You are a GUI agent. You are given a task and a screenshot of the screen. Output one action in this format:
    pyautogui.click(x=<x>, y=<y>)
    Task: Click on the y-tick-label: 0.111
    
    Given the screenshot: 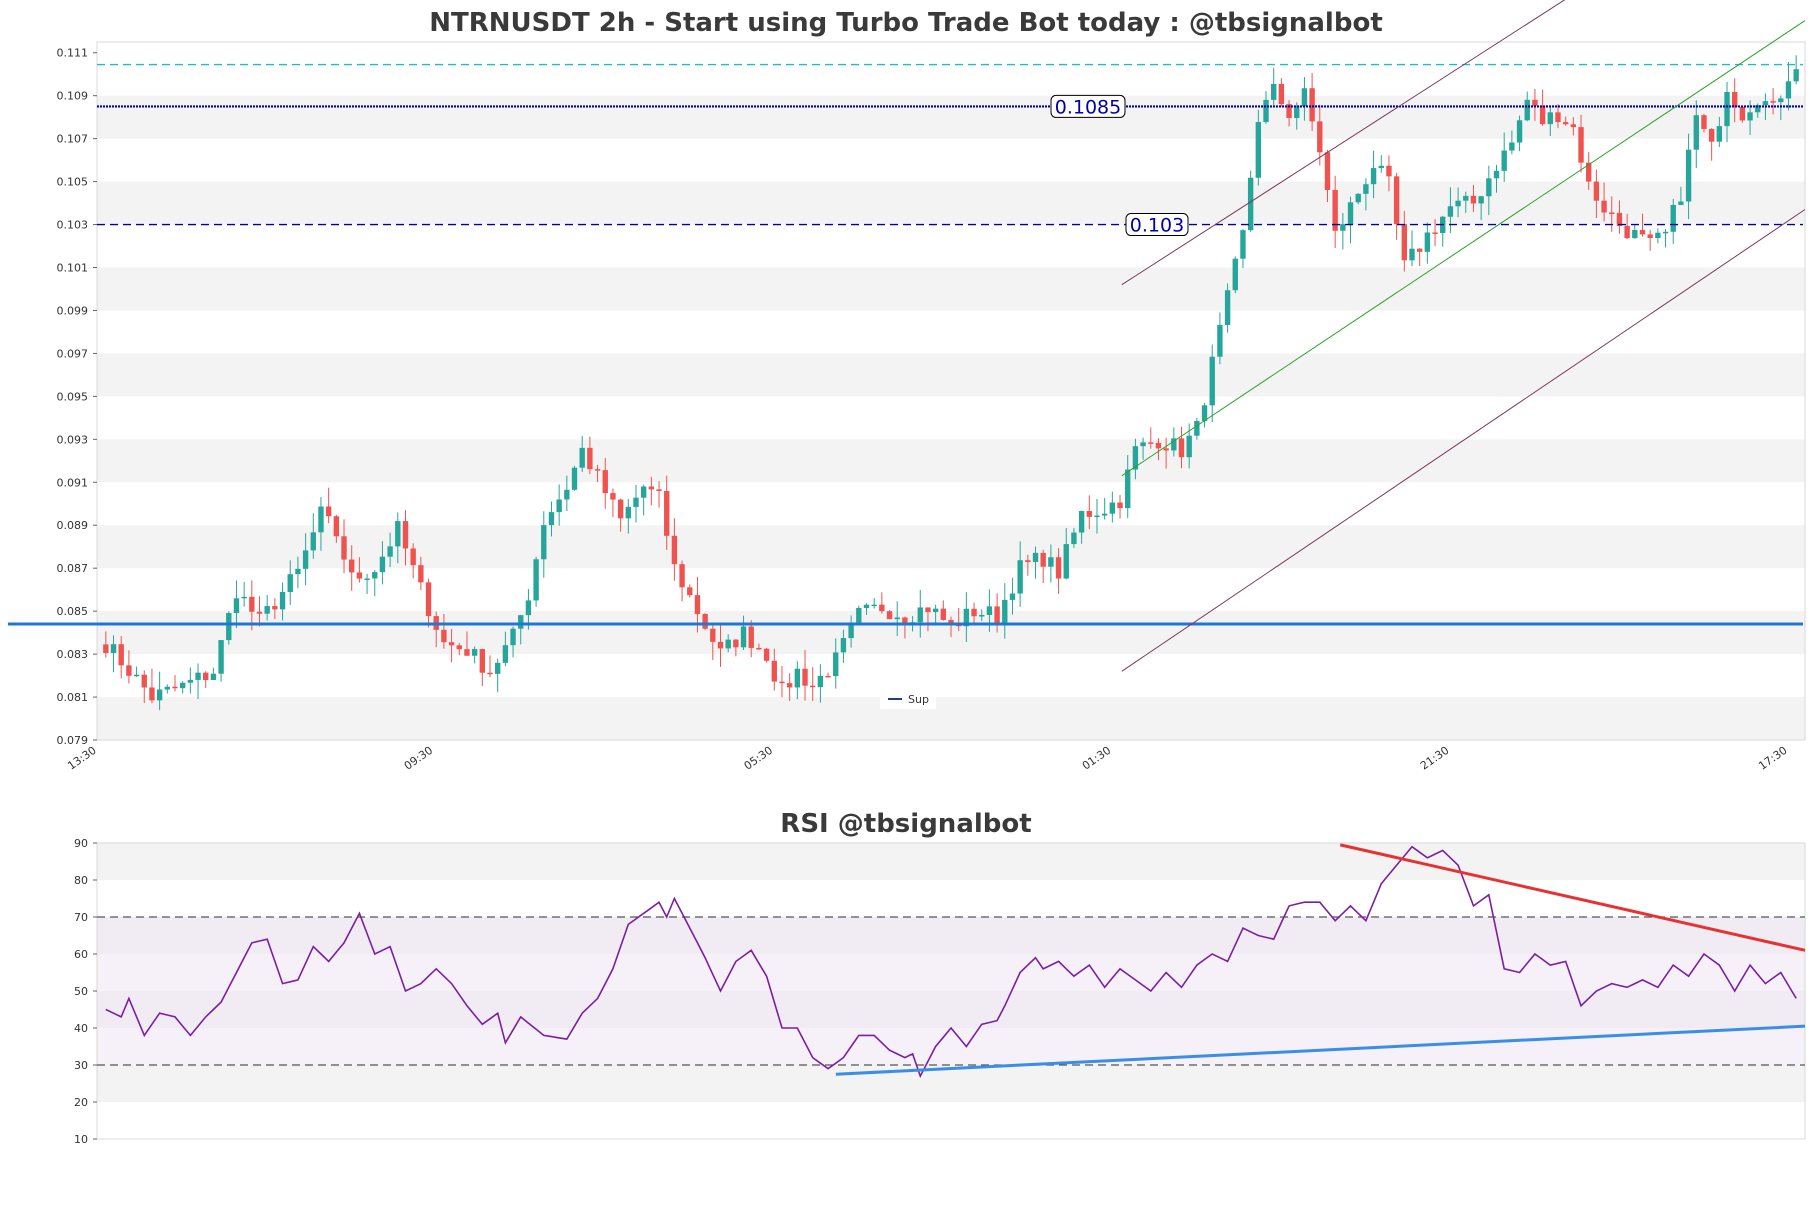 What is the action you would take?
    pyautogui.click(x=73, y=53)
    